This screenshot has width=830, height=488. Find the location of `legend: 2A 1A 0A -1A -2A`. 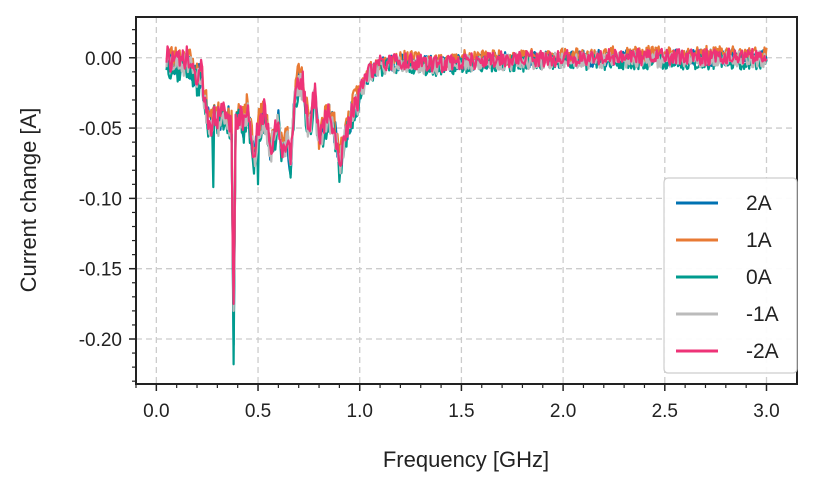

legend: 2A 1A 0A -1A -2A is located at coordinates (730, 275).